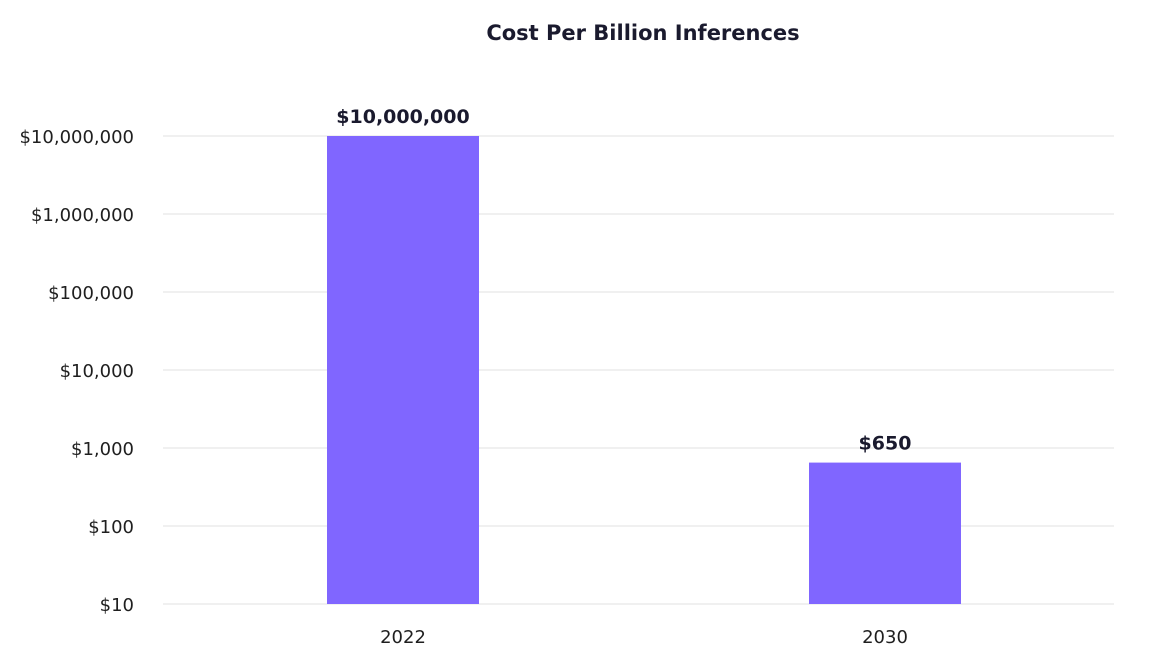 The width and height of the screenshot is (1150, 651). Describe the element at coordinates (111, 527) in the screenshot. I see `y-tick-label: $100` at that location.